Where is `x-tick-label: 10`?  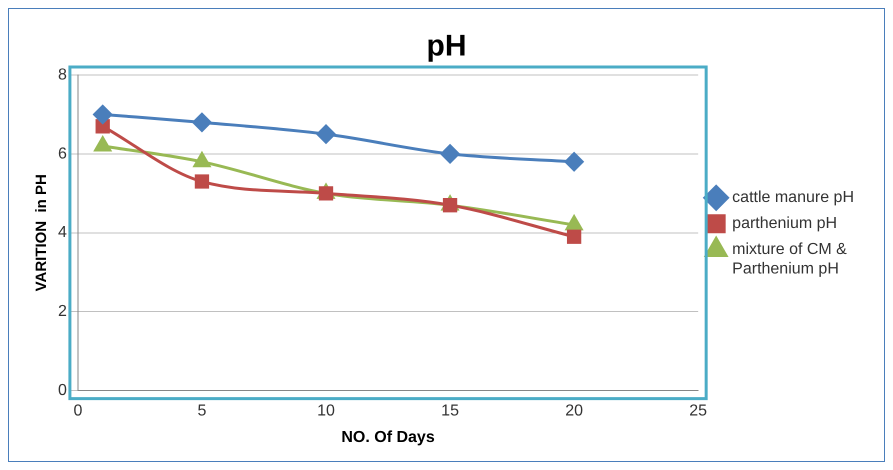 x-tick-label: 10 is located at coordinates (326, 411).